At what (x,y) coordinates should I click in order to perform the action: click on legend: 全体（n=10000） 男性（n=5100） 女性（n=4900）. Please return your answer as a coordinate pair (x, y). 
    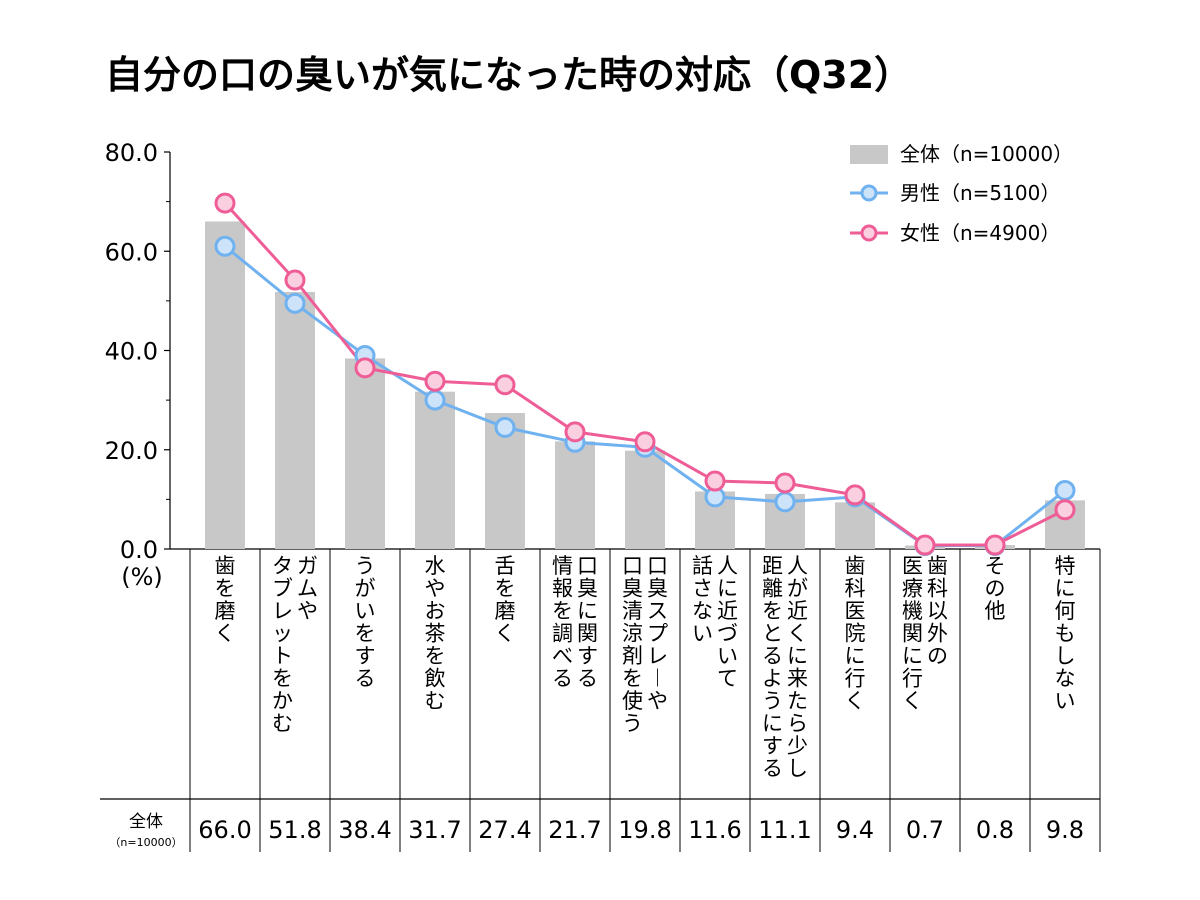
    Looking at the image, I should click on (961, 193).